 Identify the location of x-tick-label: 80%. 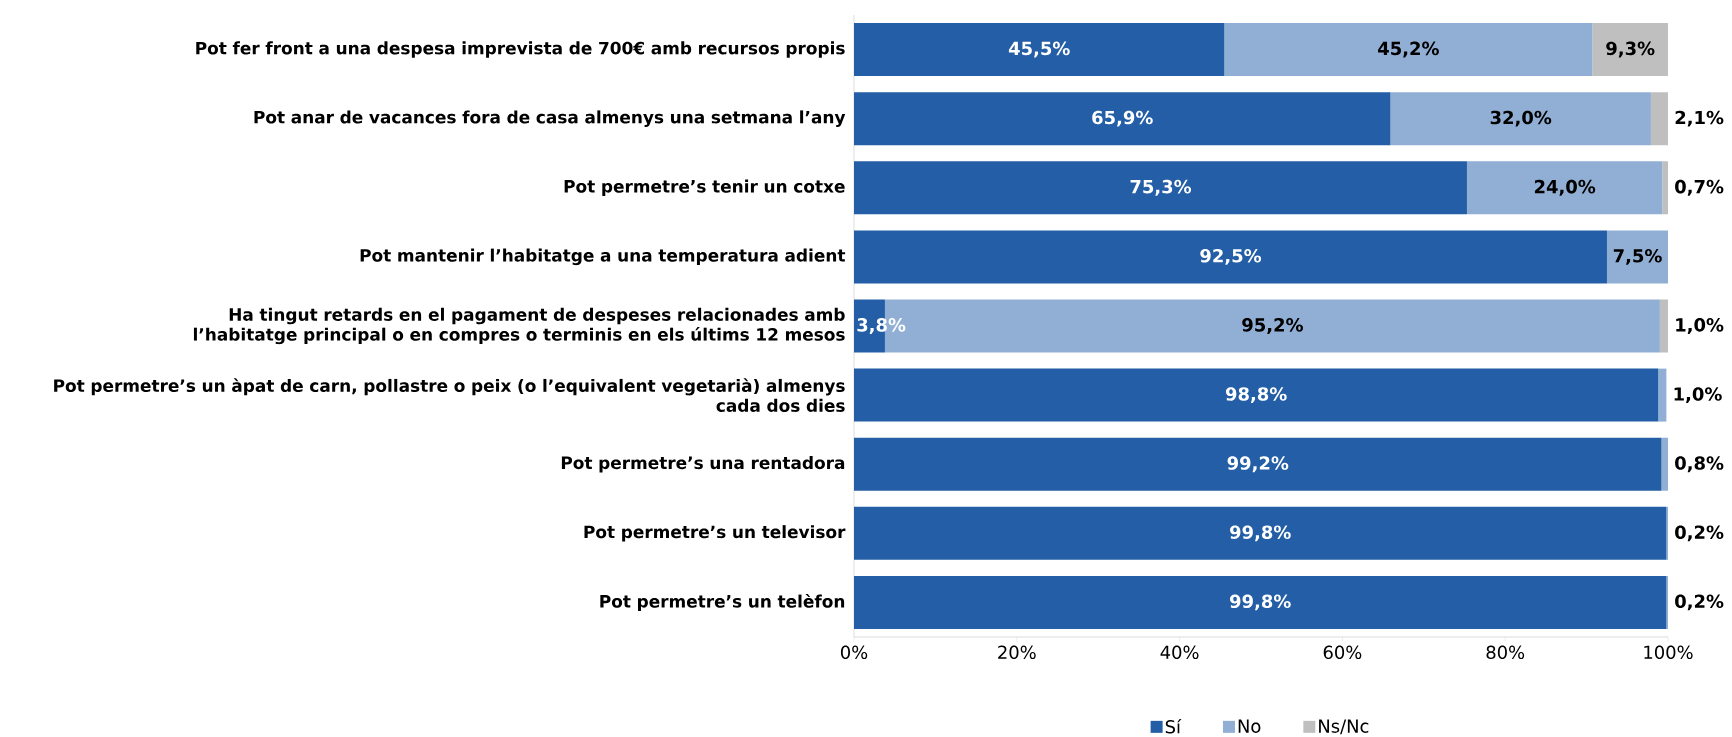
(1505, 652).